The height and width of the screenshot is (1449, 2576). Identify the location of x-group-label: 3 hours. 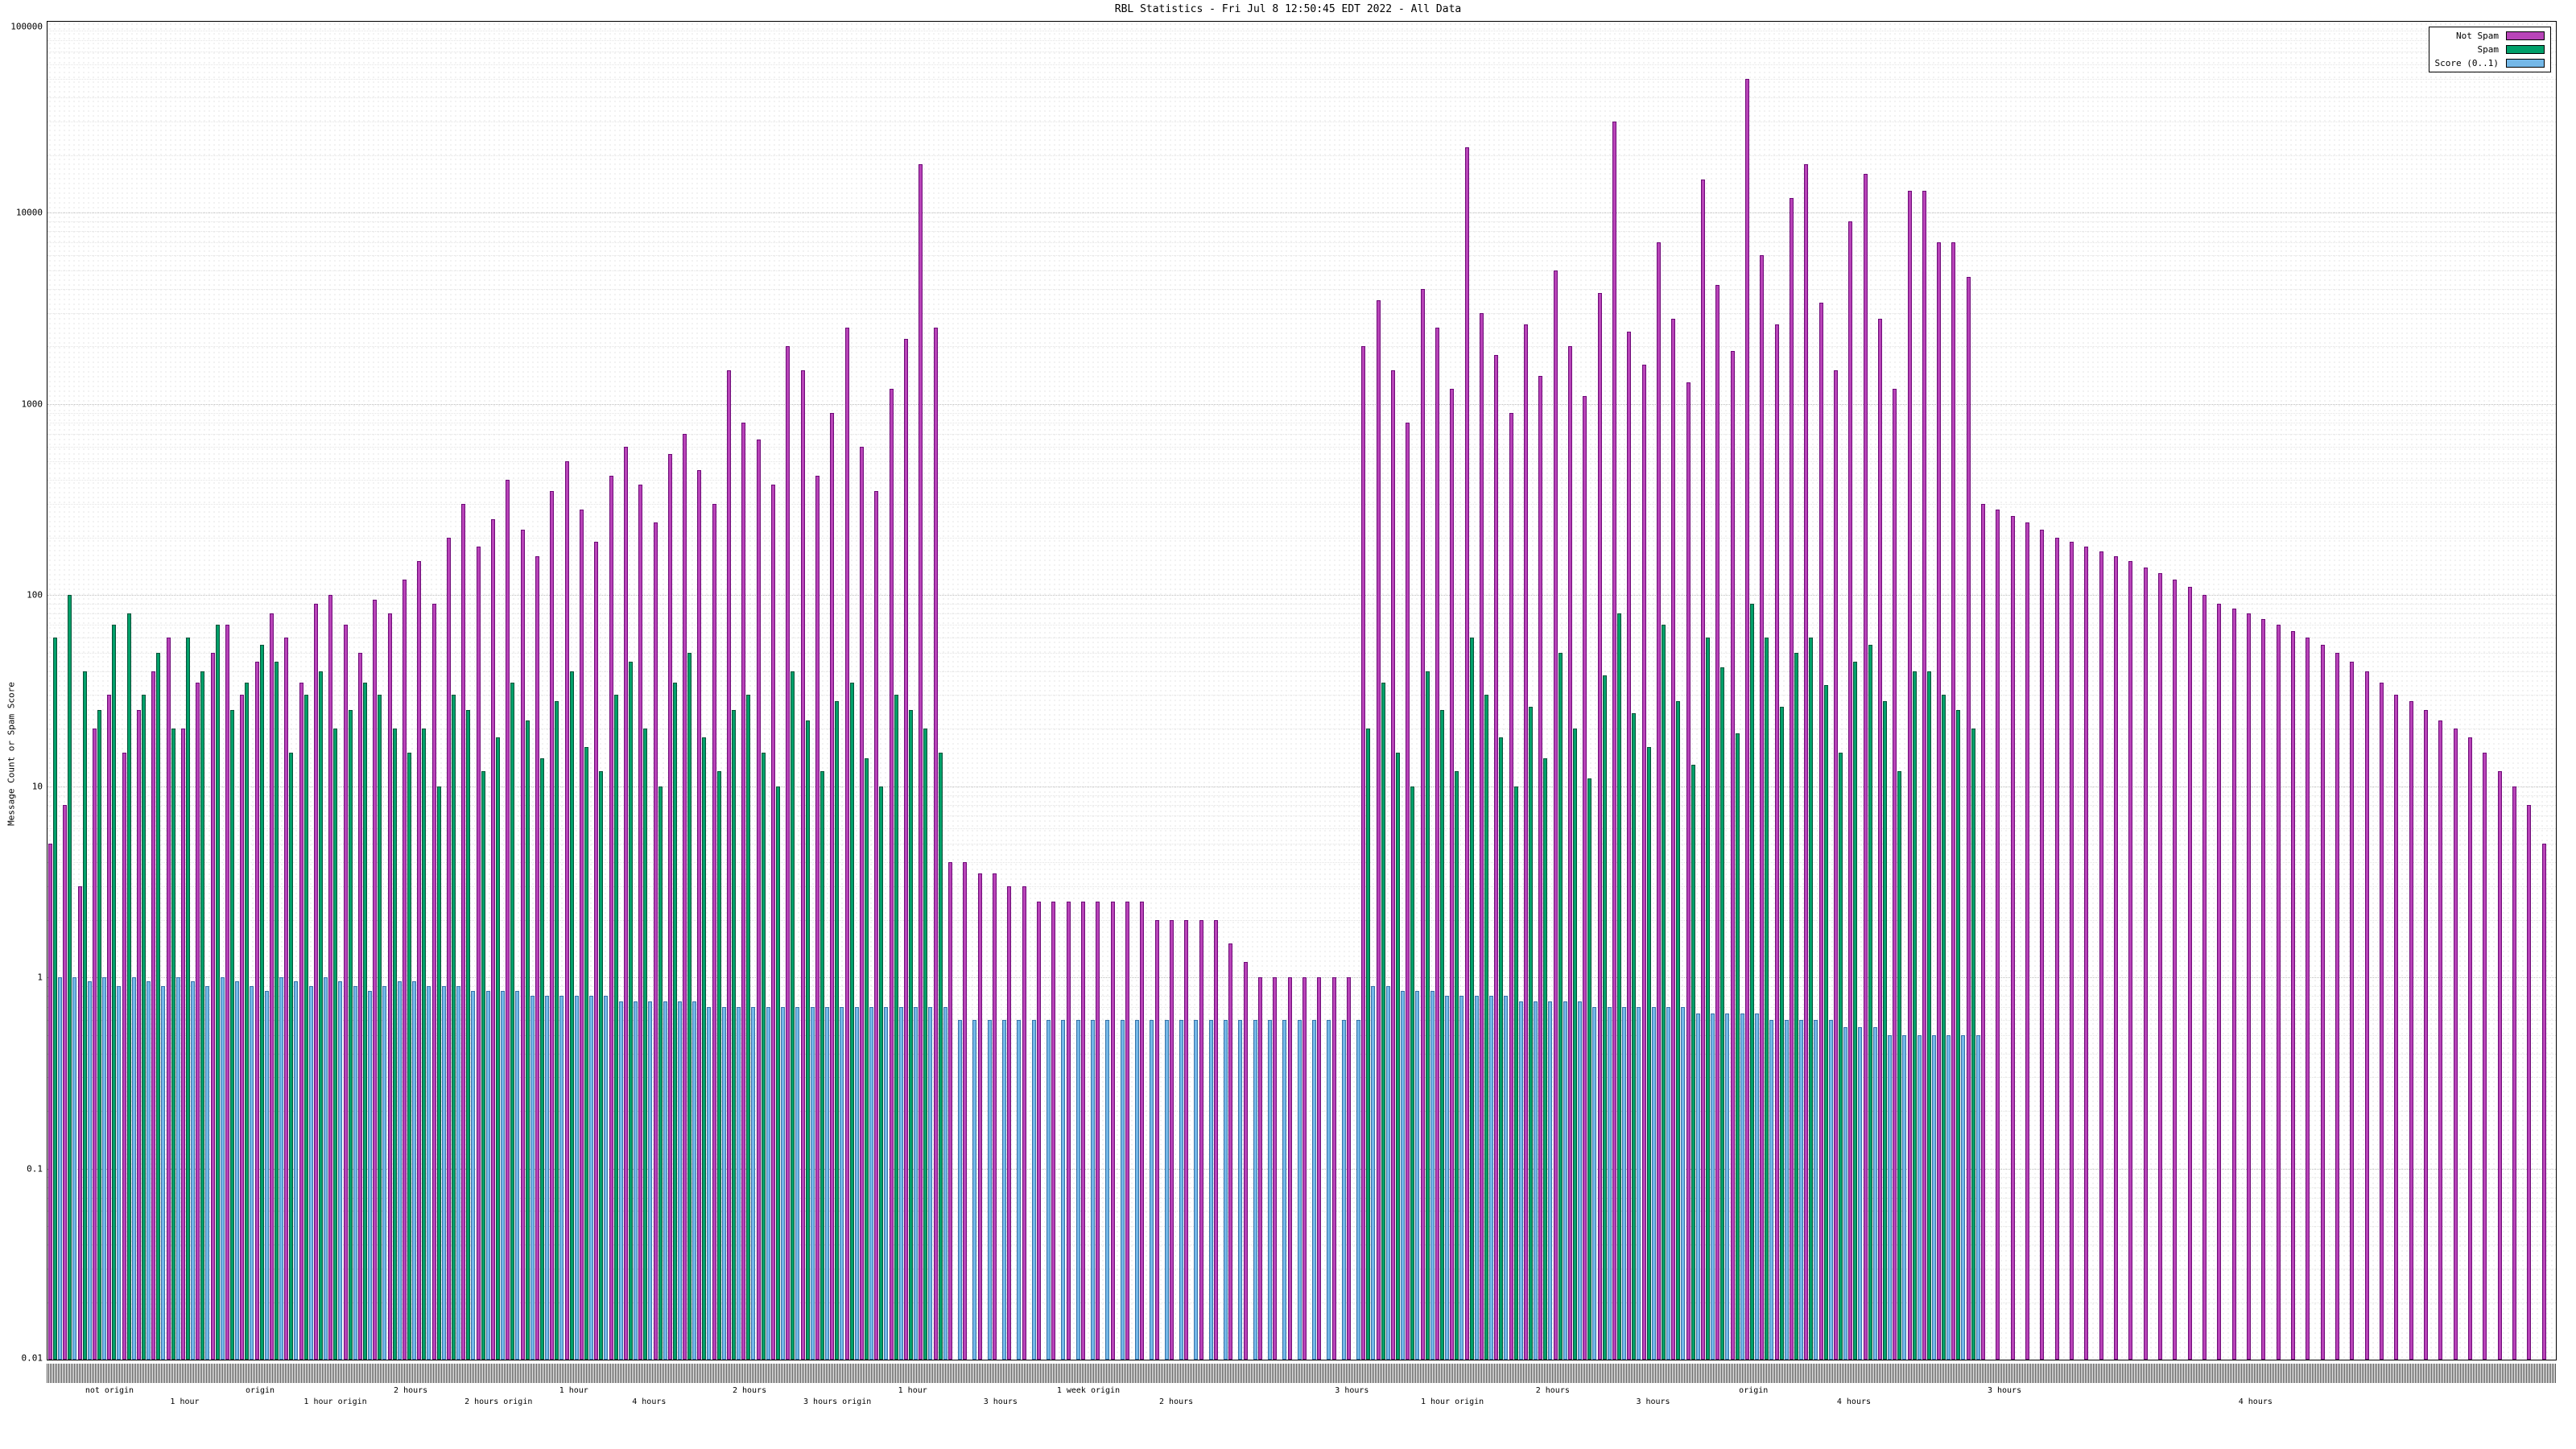
(1653, 1401).